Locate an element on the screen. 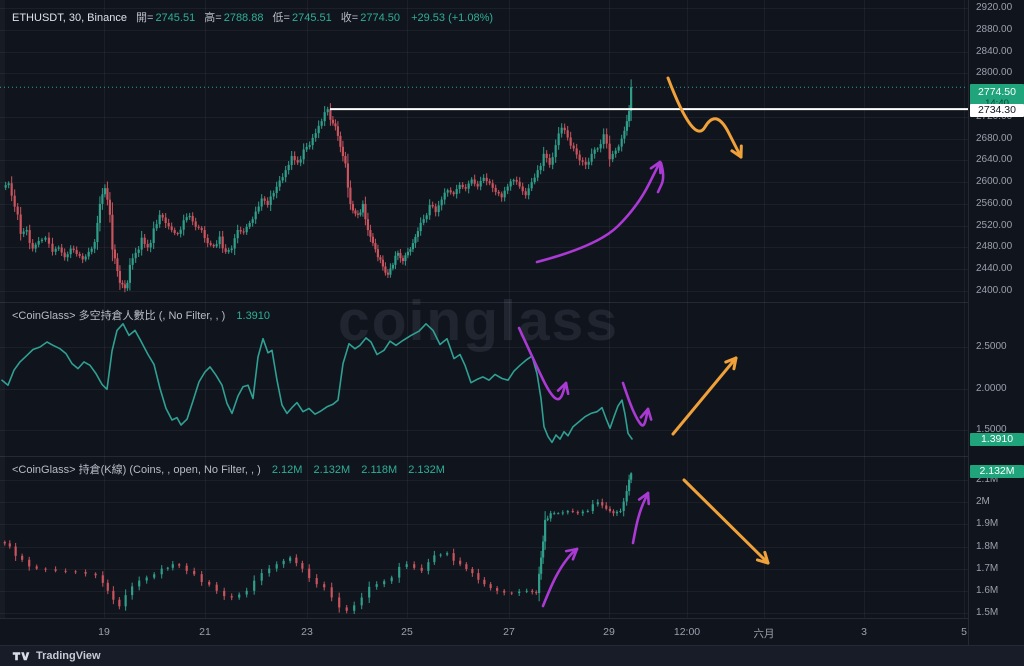 The width and height of the screenshot is (1024, 666). price-tick-label: 1.8M is located at coordinates (987, 546).